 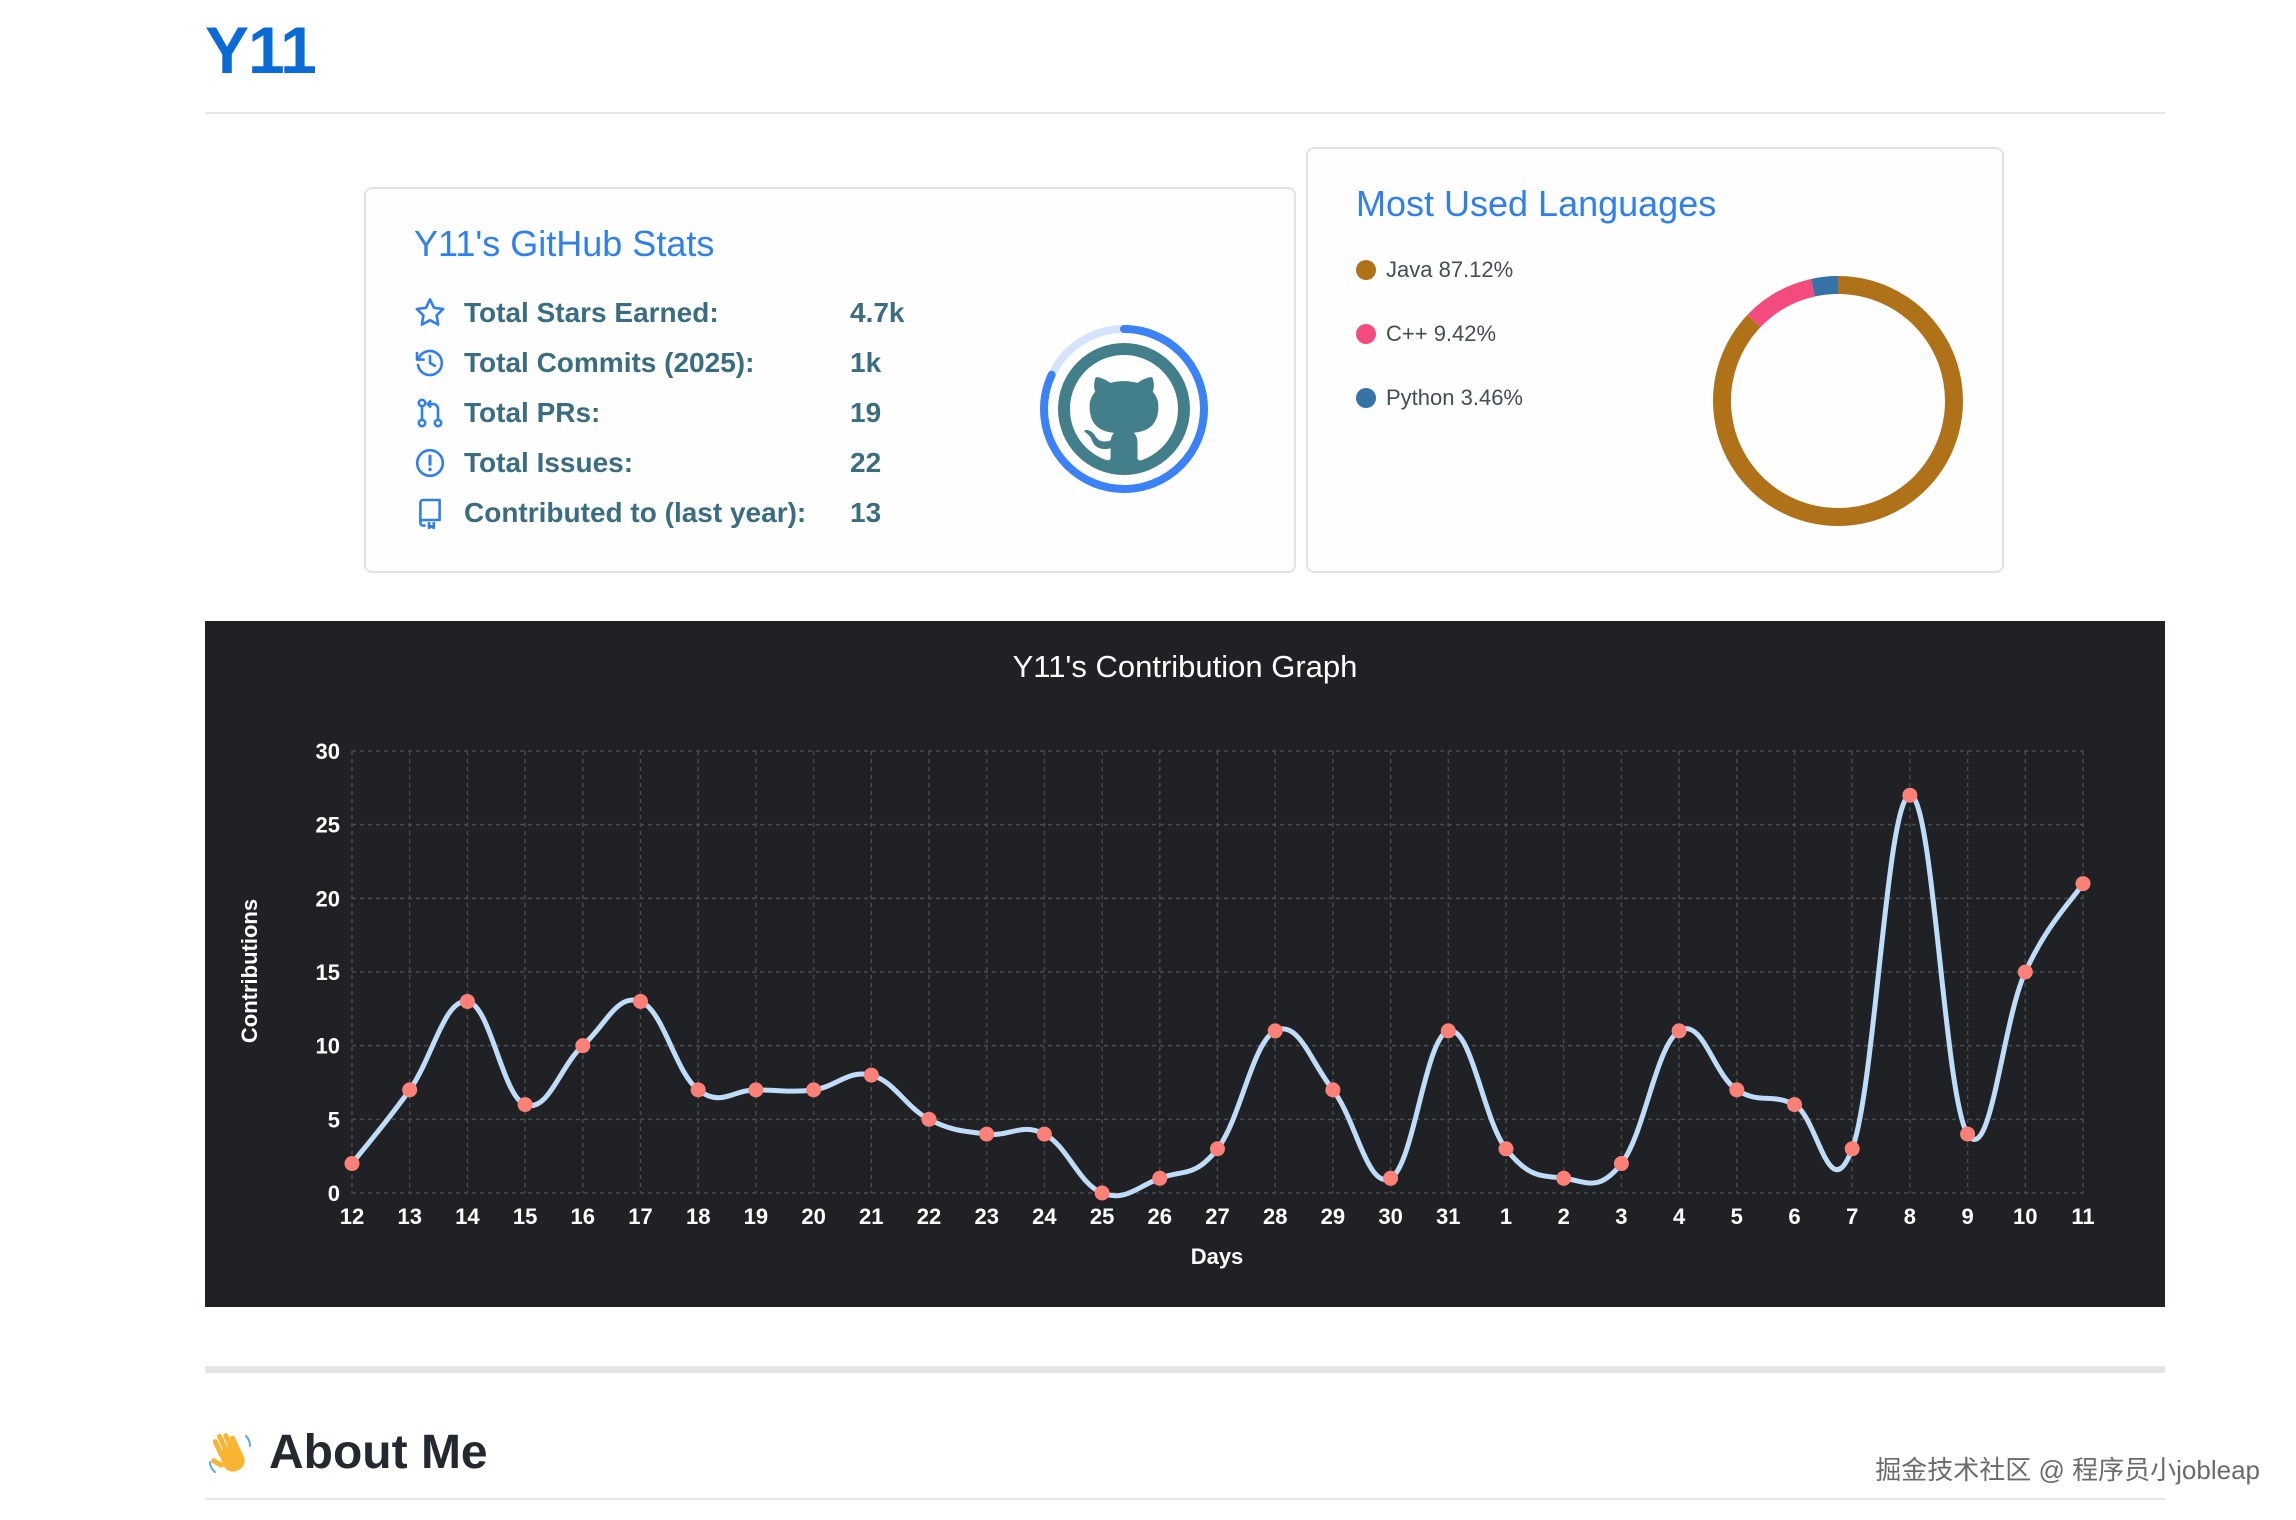 I want to click on github-octocat-icon, so click(x=1124, y=409).